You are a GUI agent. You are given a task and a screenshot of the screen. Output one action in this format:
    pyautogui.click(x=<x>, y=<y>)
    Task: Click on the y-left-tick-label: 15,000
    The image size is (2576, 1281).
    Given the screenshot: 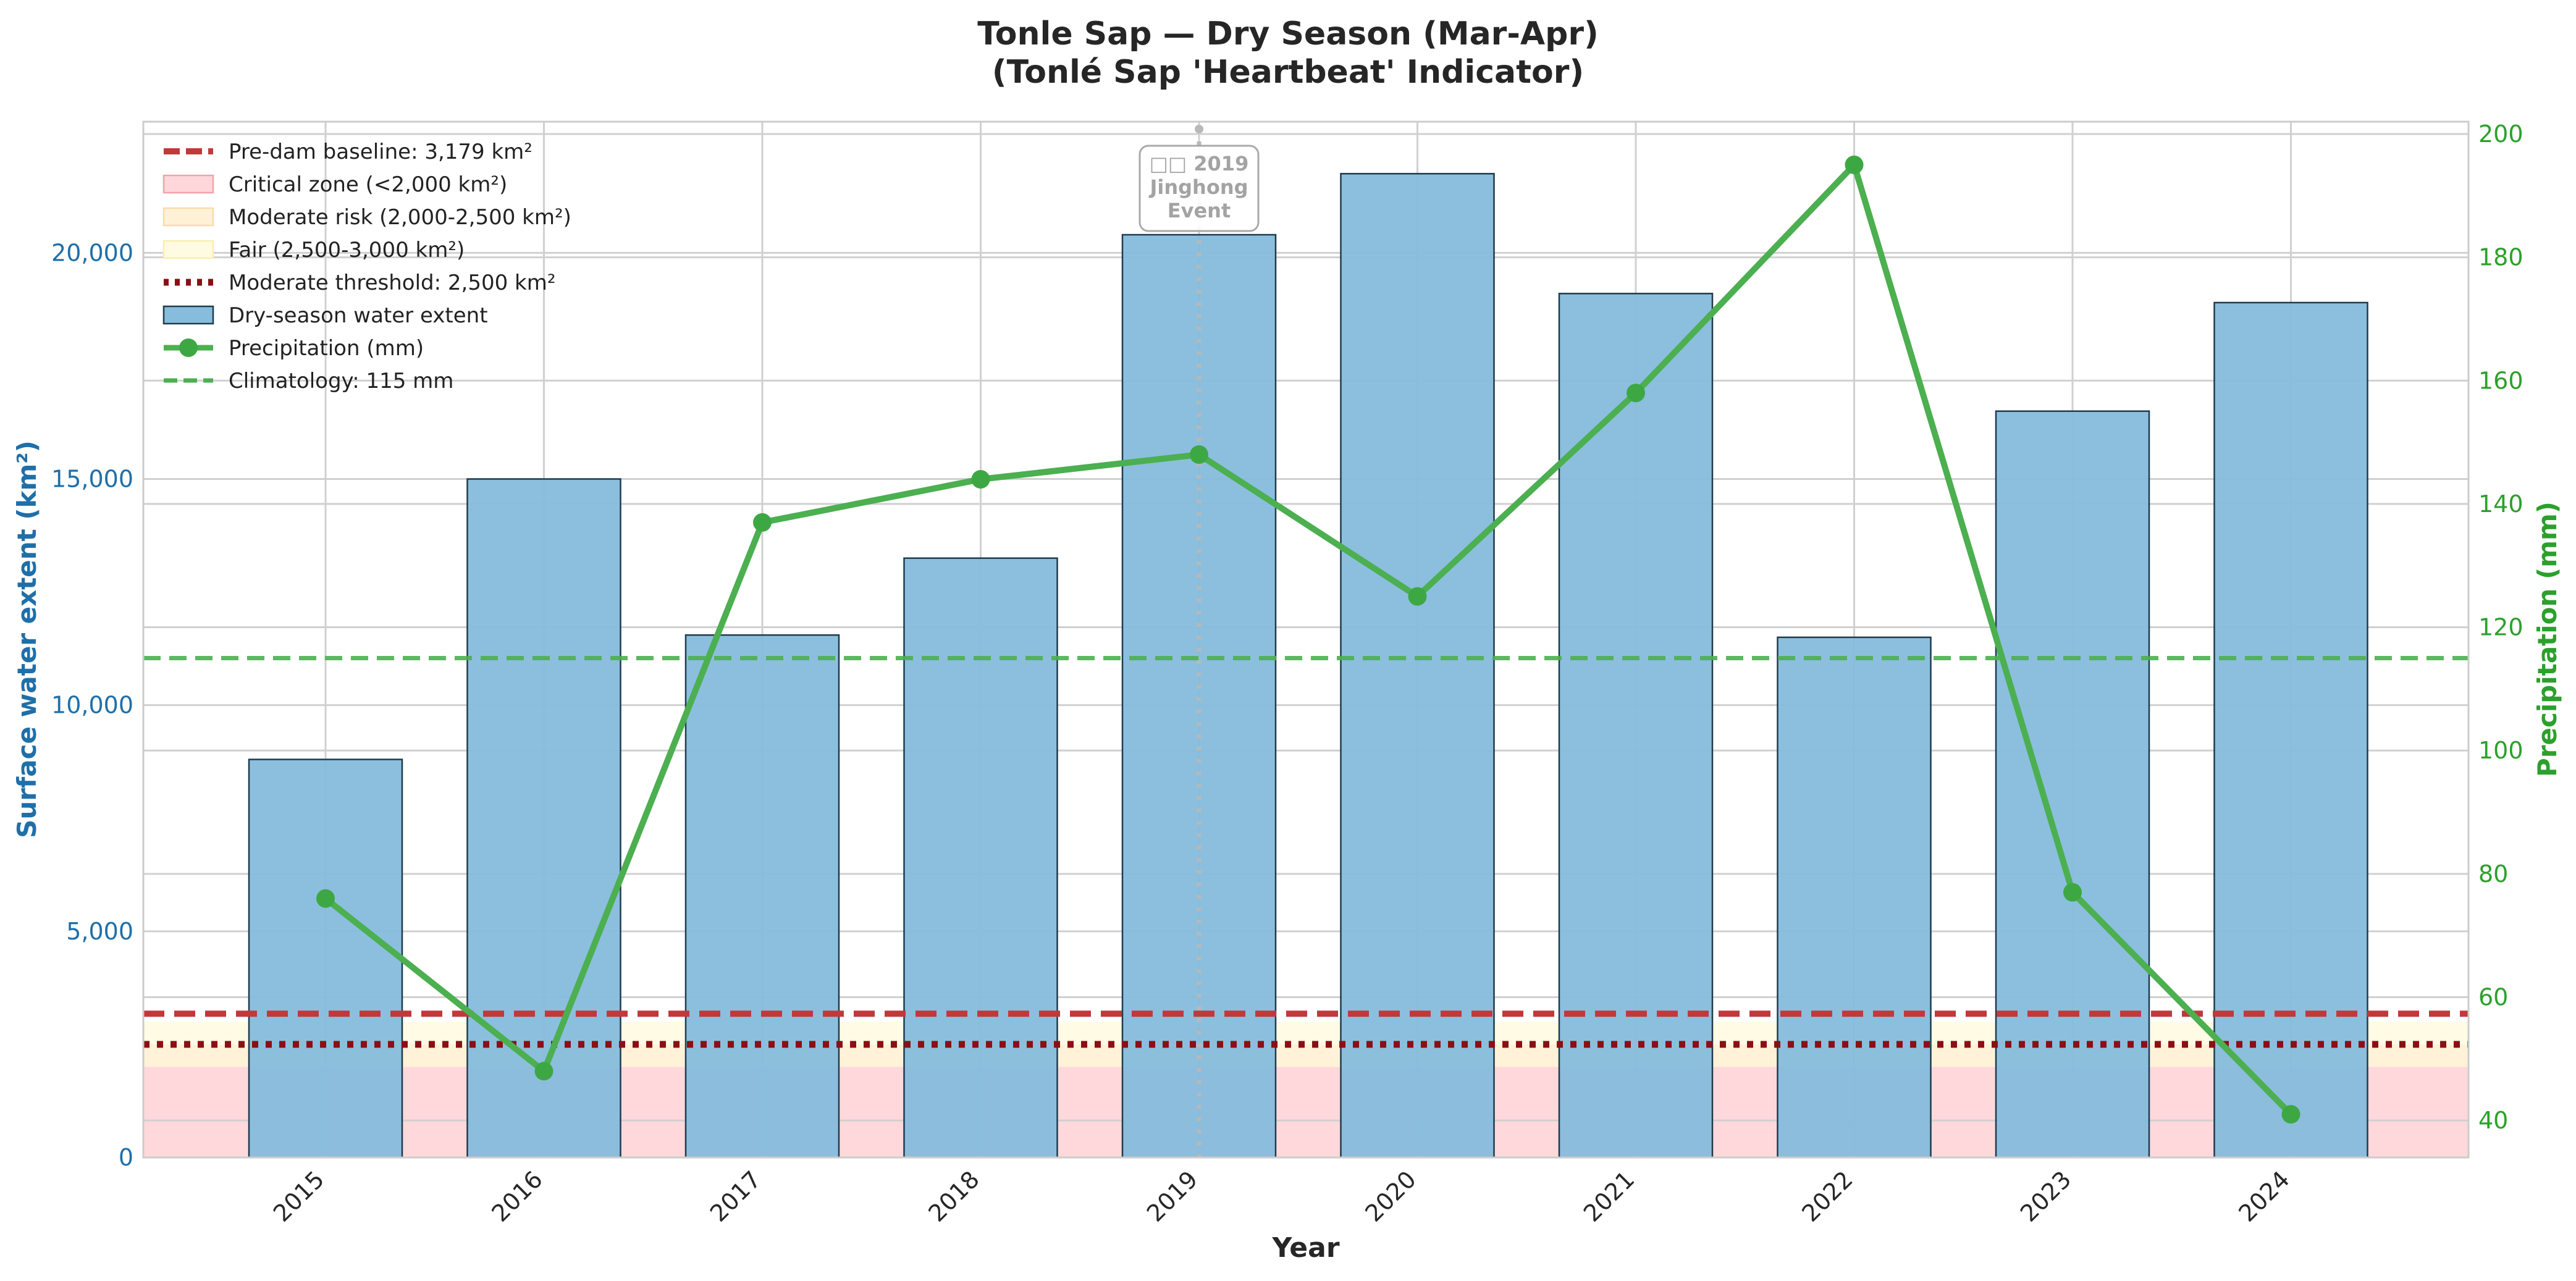 What is the action you would take?
    pyautogui.click(x=92, y=480)
    